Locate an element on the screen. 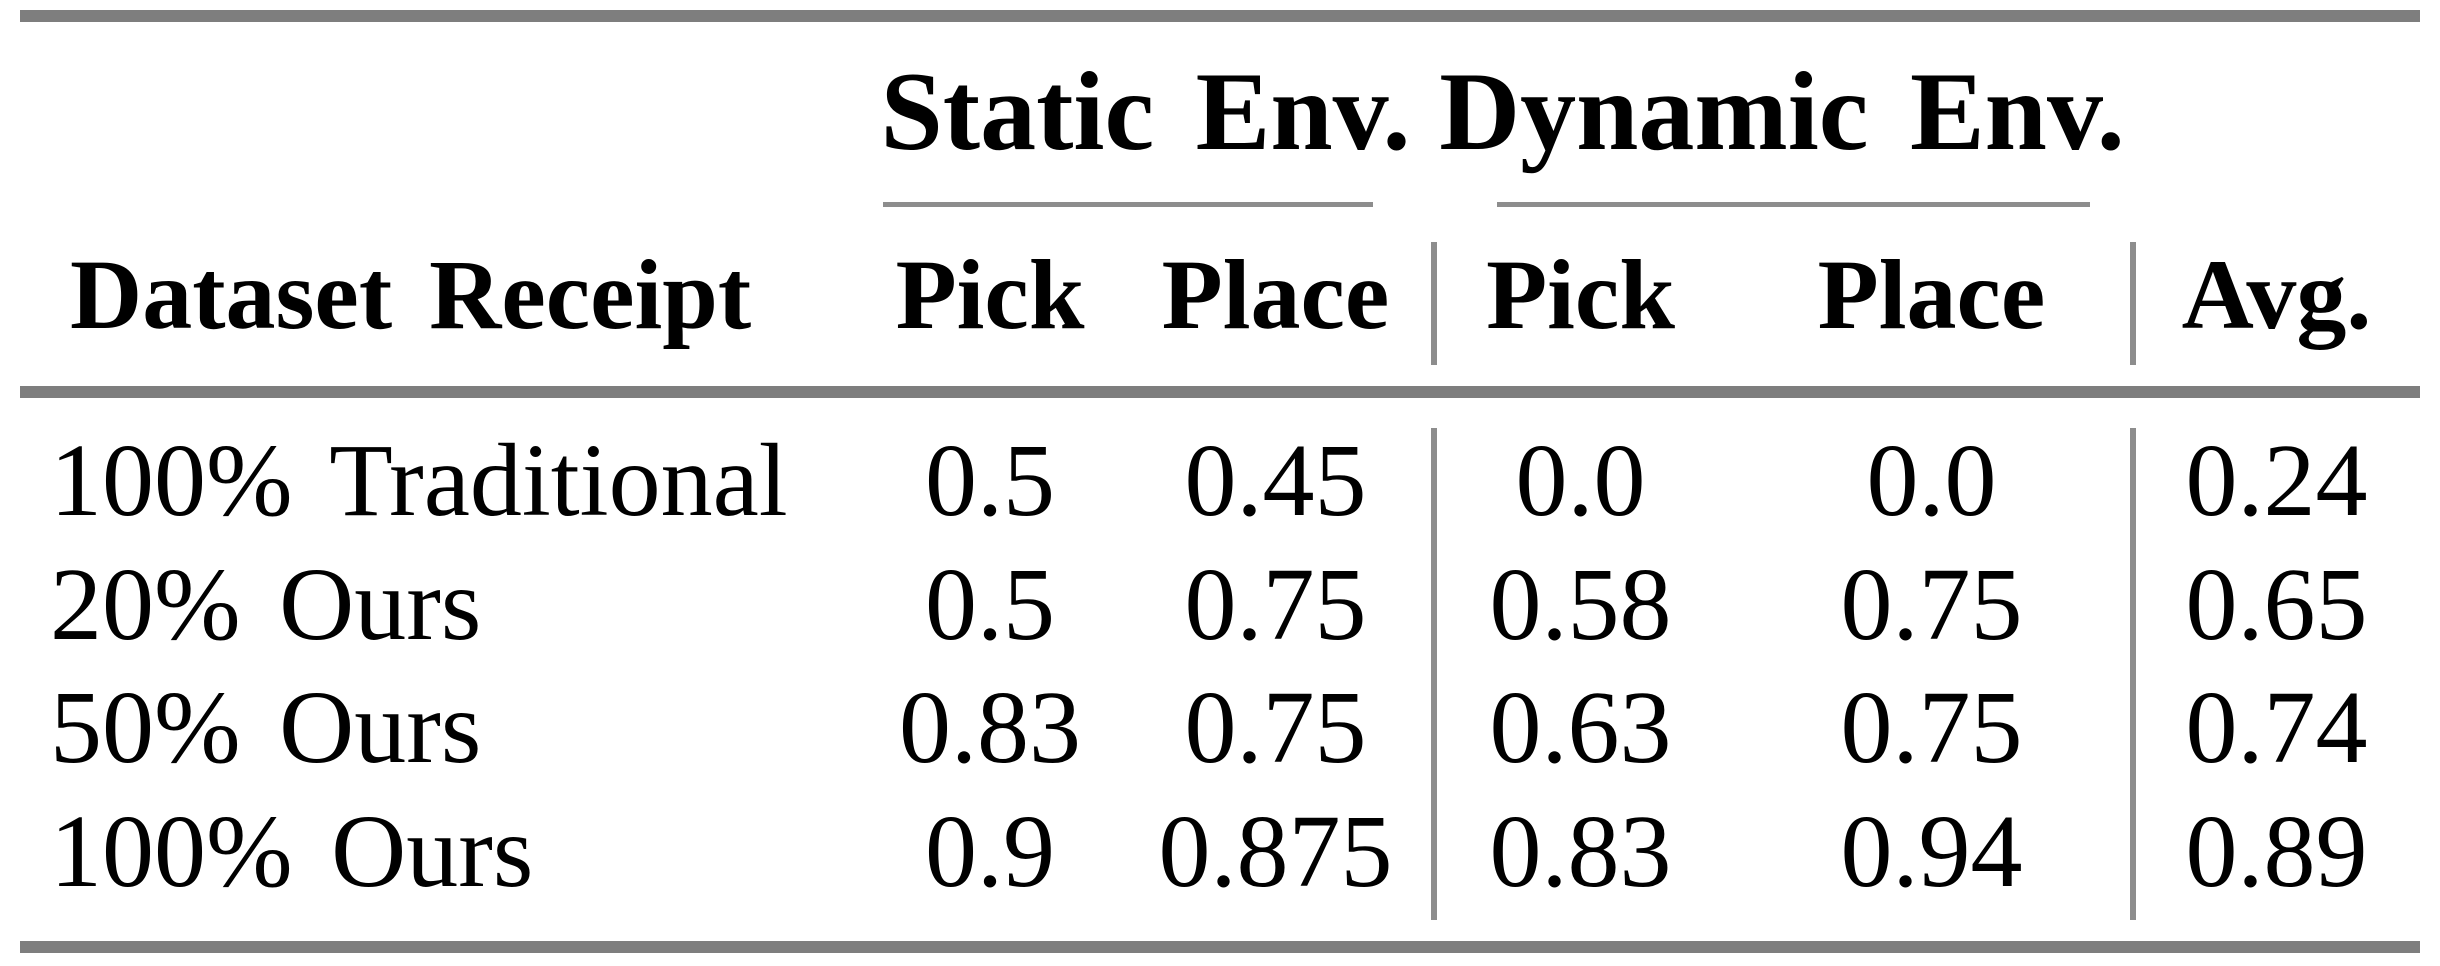 The width and height of the screenshot is (2440, 966). group-header-dynamic-env: Dynamic Env. is located at coordinates (1782, 111).